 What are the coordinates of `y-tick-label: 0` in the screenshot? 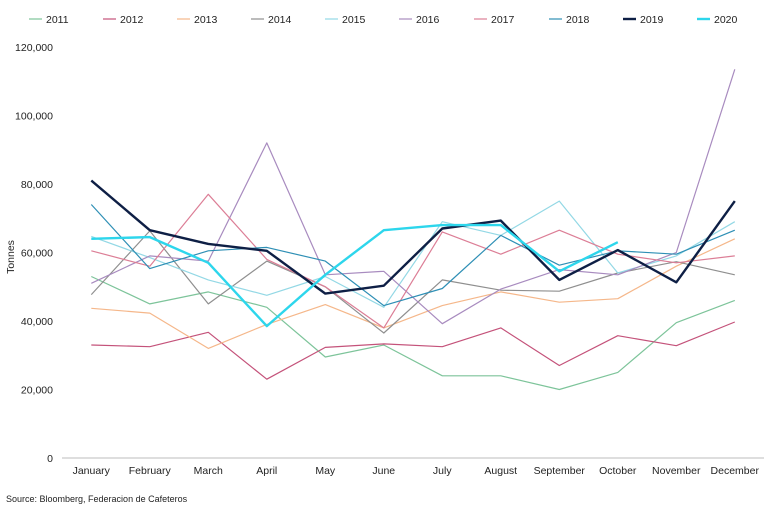 It's located at (50, 459).